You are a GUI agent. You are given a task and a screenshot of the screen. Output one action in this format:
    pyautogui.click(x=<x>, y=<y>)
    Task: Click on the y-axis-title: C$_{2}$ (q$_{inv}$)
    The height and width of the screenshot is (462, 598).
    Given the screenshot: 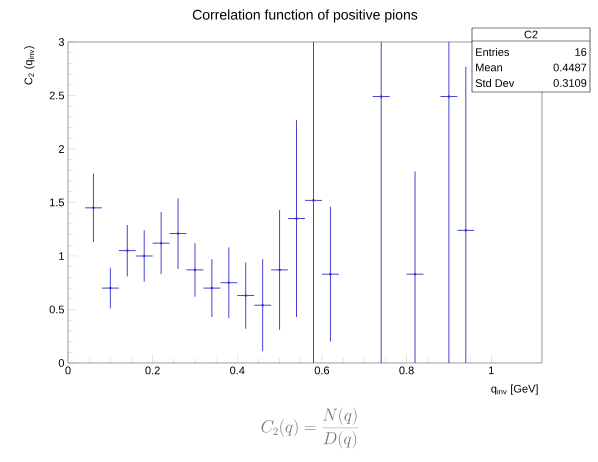 What is the action you would take?
    pyautogui.click(x=29, y=65)
    